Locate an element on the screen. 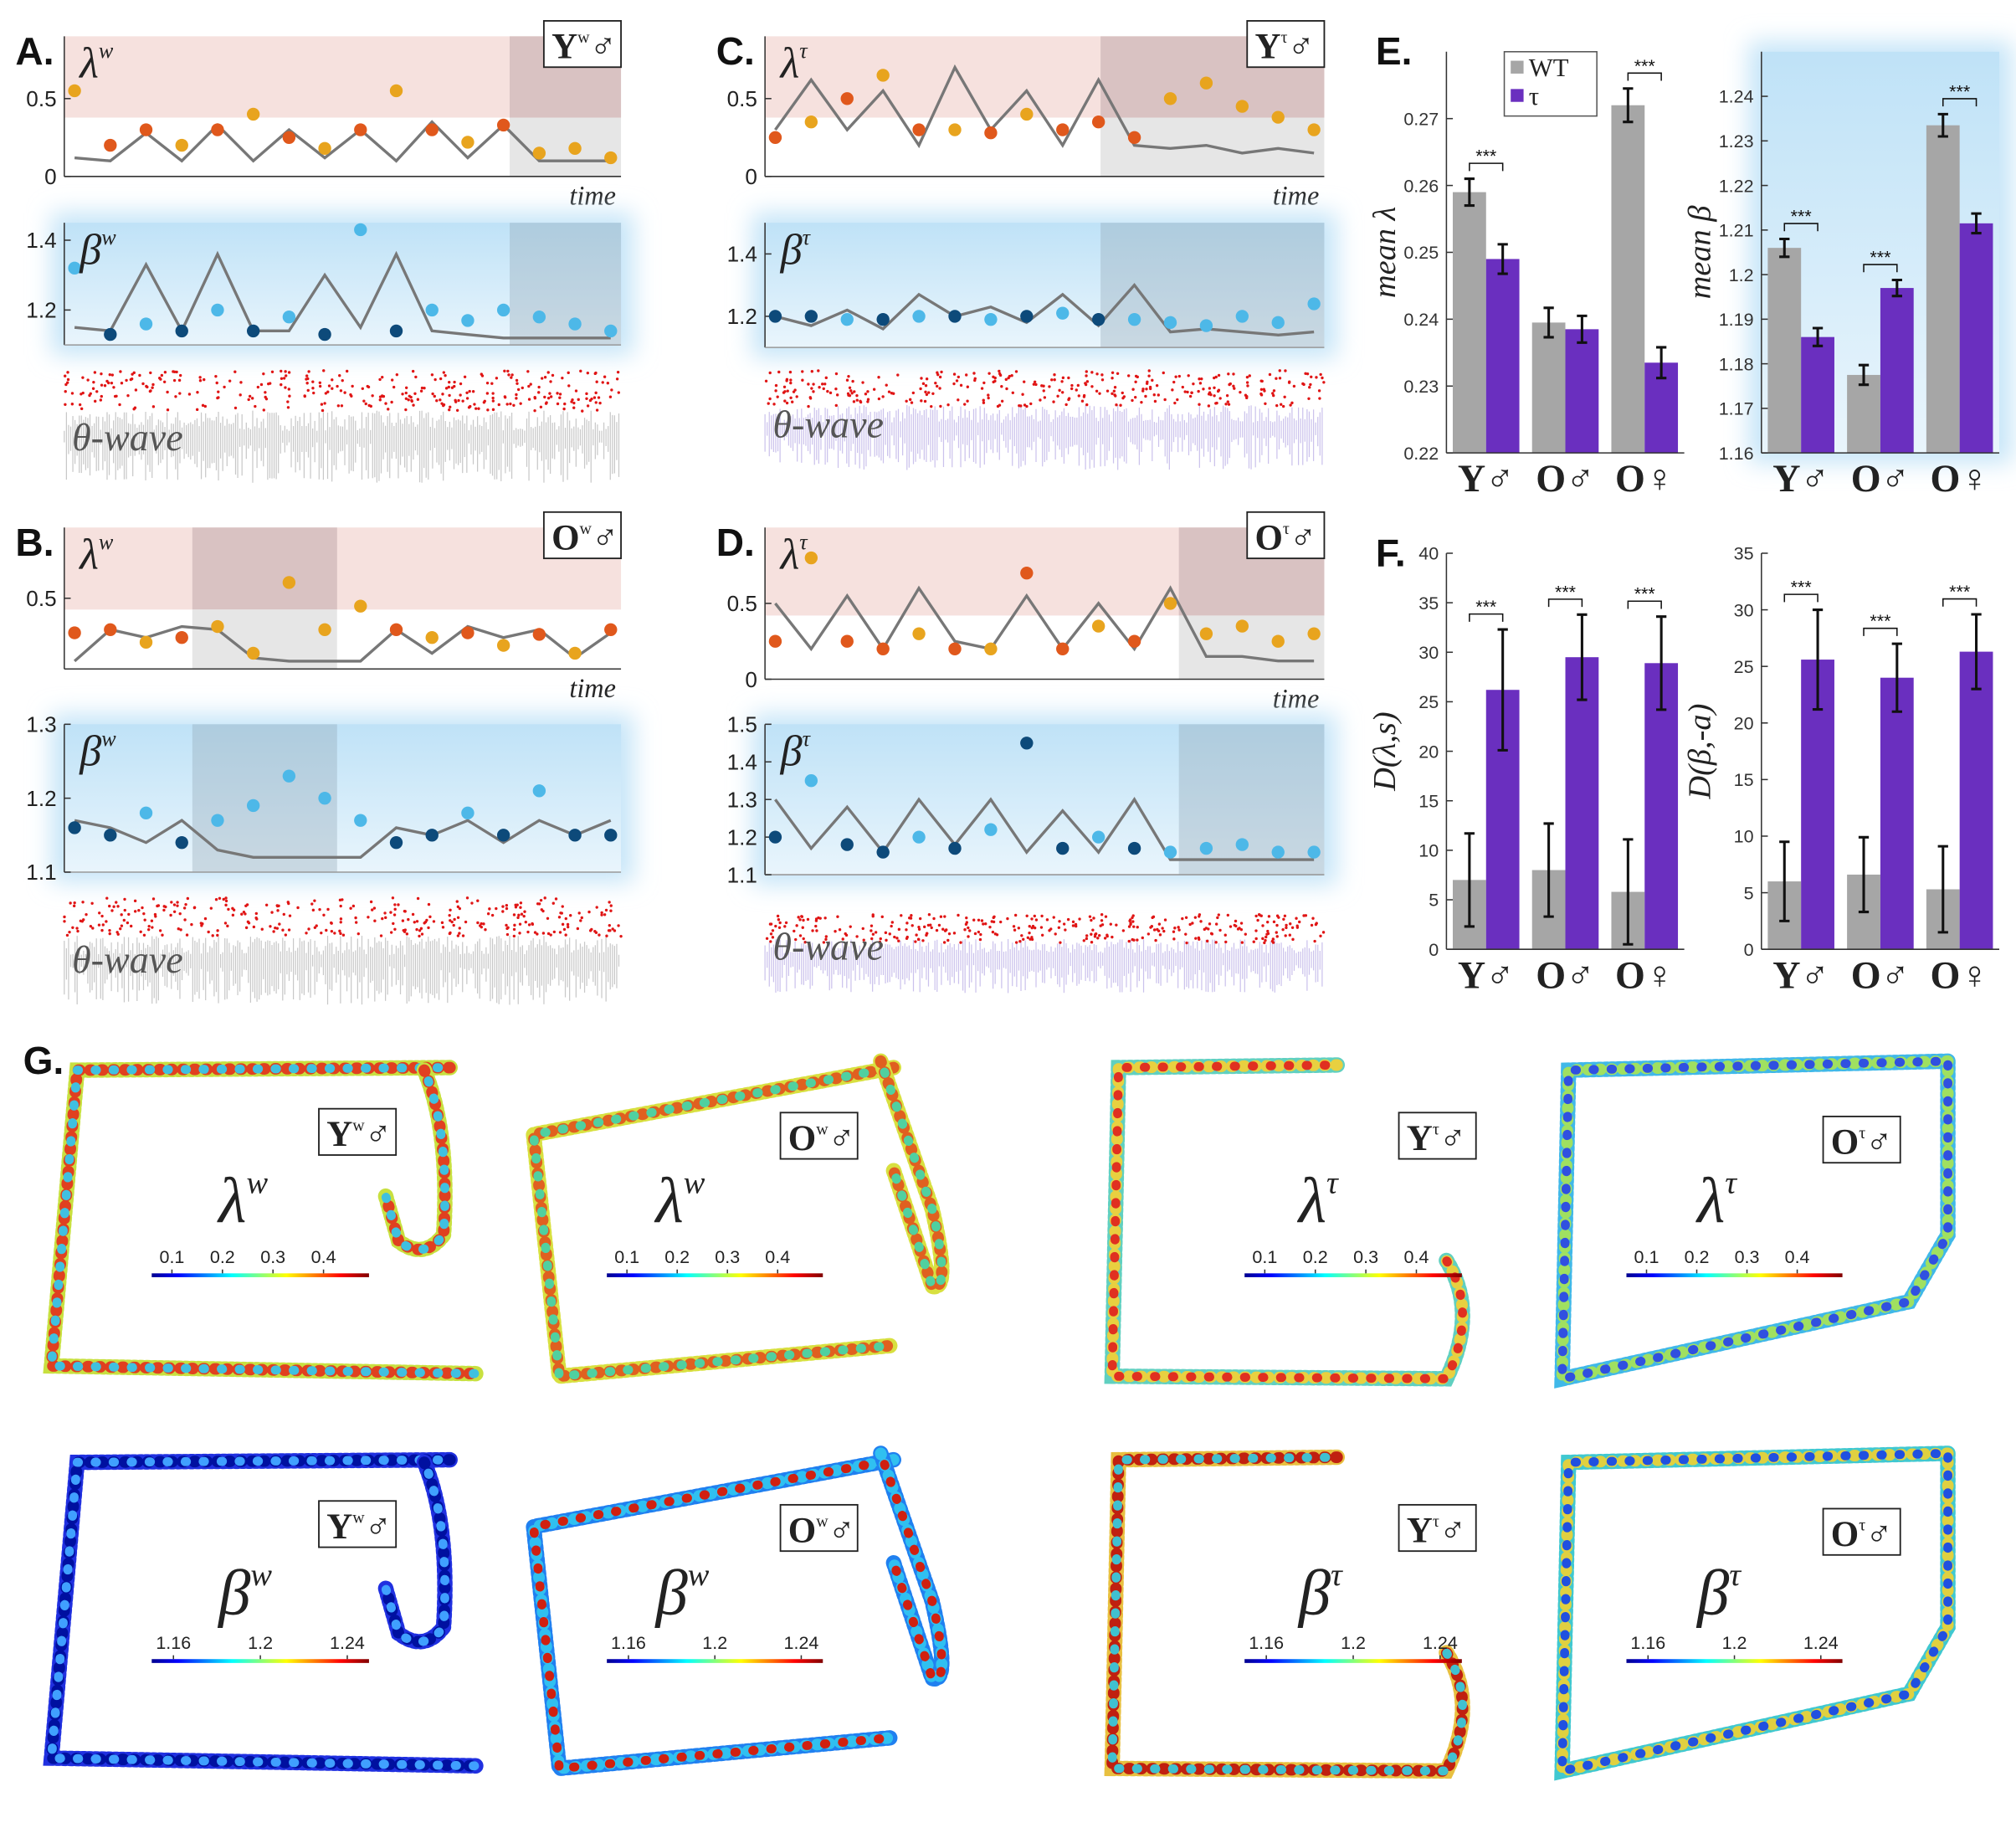 This screenshot has height=1833, width=2016. y-tick-label: 1.2 is located at coordinates (1741, 275).